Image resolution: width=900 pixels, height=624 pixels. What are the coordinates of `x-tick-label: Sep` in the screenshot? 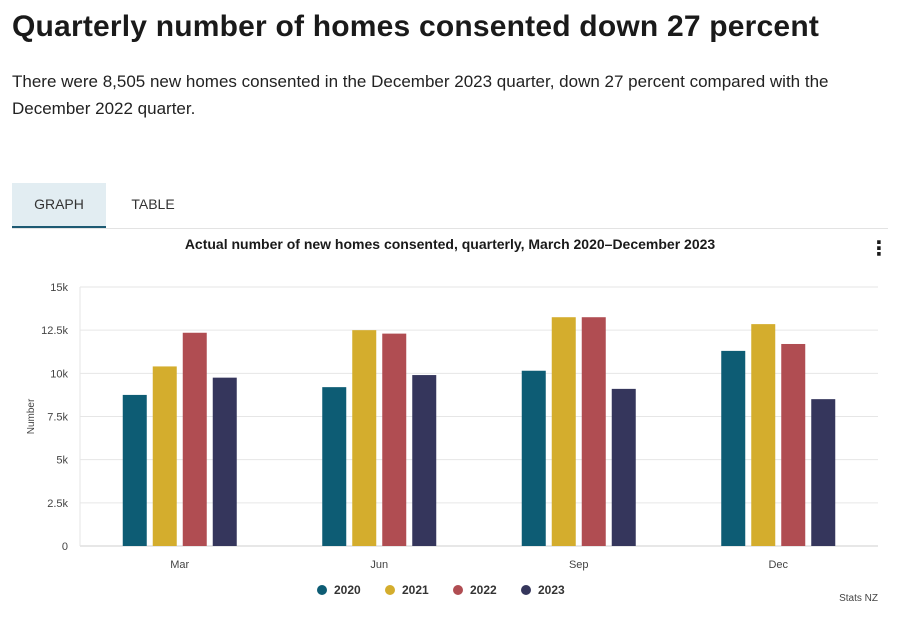 It's located at (579, 565).